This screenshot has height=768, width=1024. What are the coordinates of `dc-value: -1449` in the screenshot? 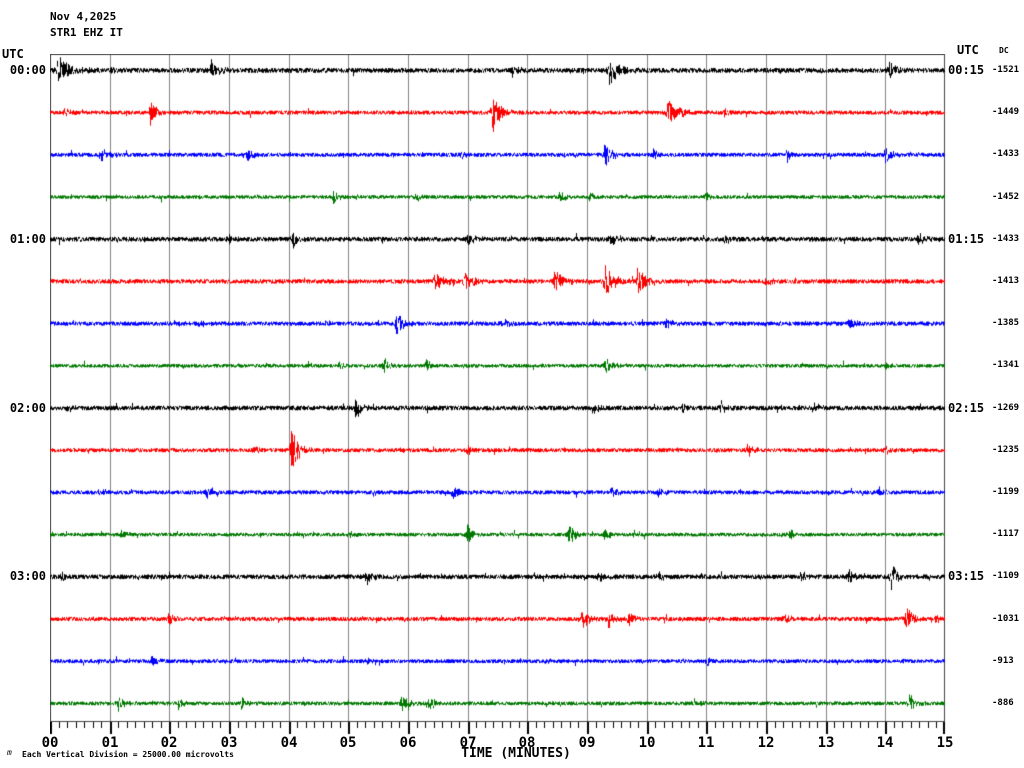 It's located at (1006, 112).